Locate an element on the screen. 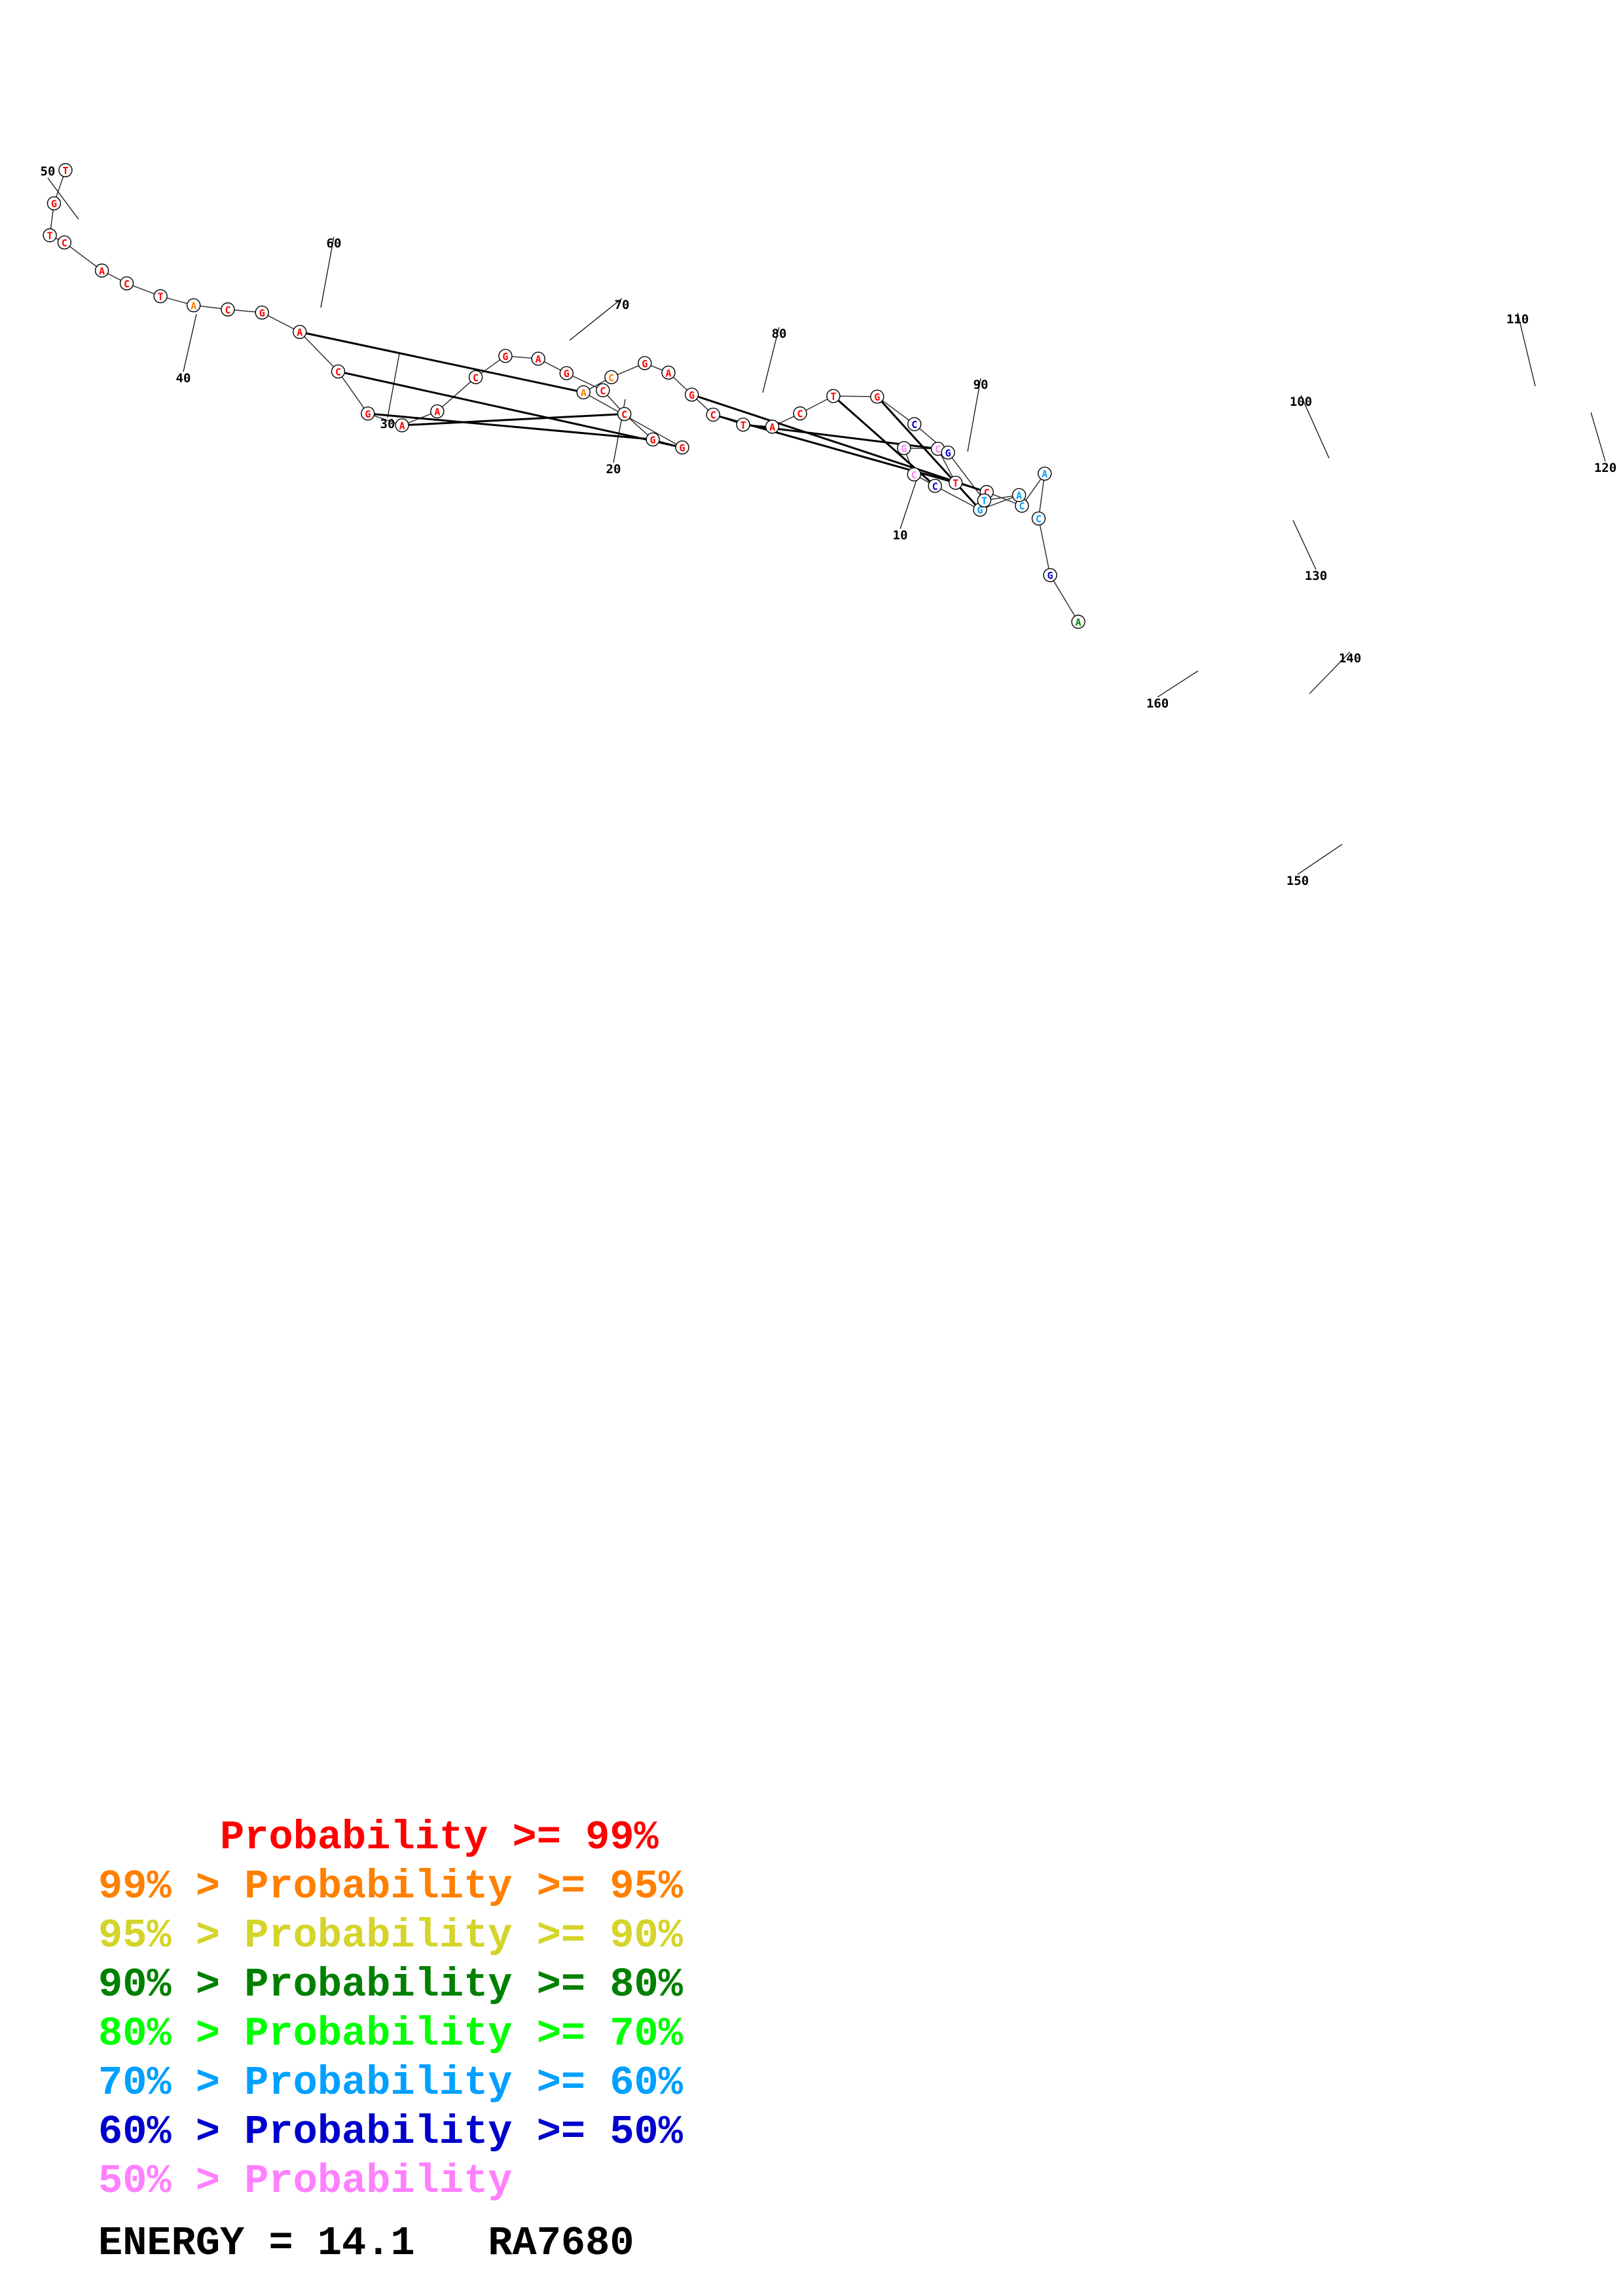 This screenshot has width=1623, height=2296. legend-row: 70% > Probability >= 60% is located at coordinates (390, 2083).